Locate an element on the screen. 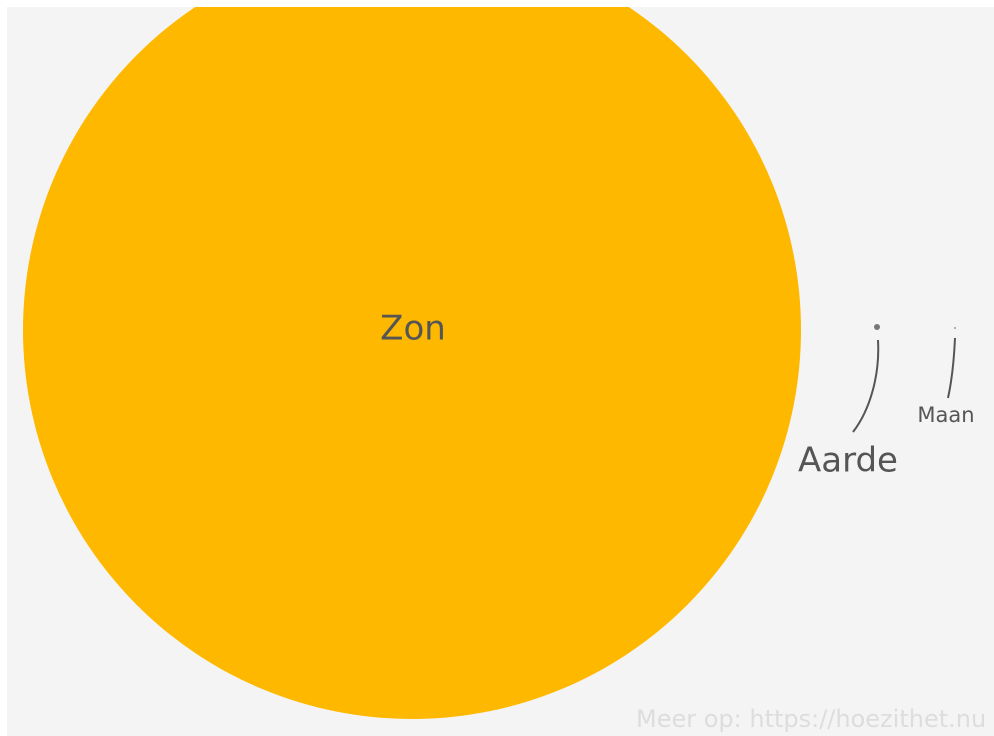 This screenshot has height=736, width=994. footer: Meer op: https://hoezithet.nu is located at coordinates (811, 719).